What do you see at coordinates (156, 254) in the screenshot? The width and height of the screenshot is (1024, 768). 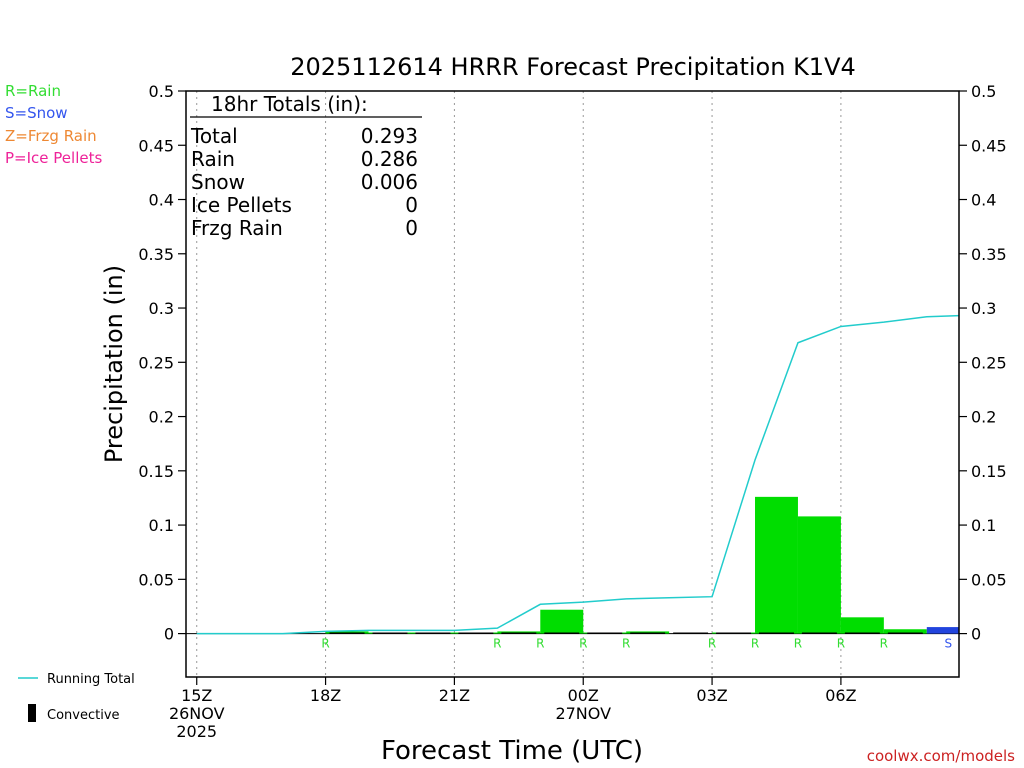 I see `y-tick-label-left: 0.35` at bounding box center [156, 254].